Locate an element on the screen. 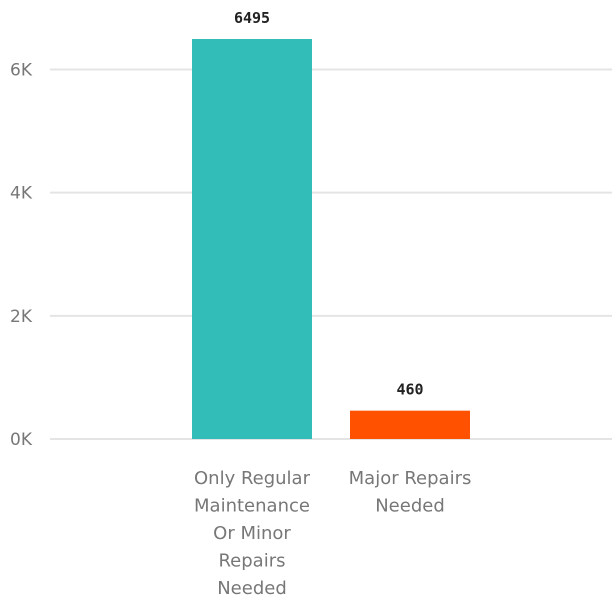 This screenshot has width=612, height=597. data-label: 6495 is located at coordinates (252, 18).